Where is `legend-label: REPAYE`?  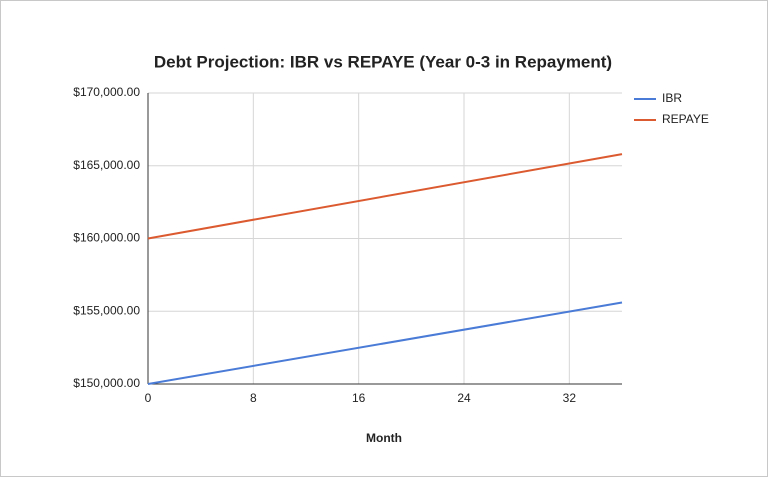
legend-label: REPAYE is located at coordinates (685, 119).